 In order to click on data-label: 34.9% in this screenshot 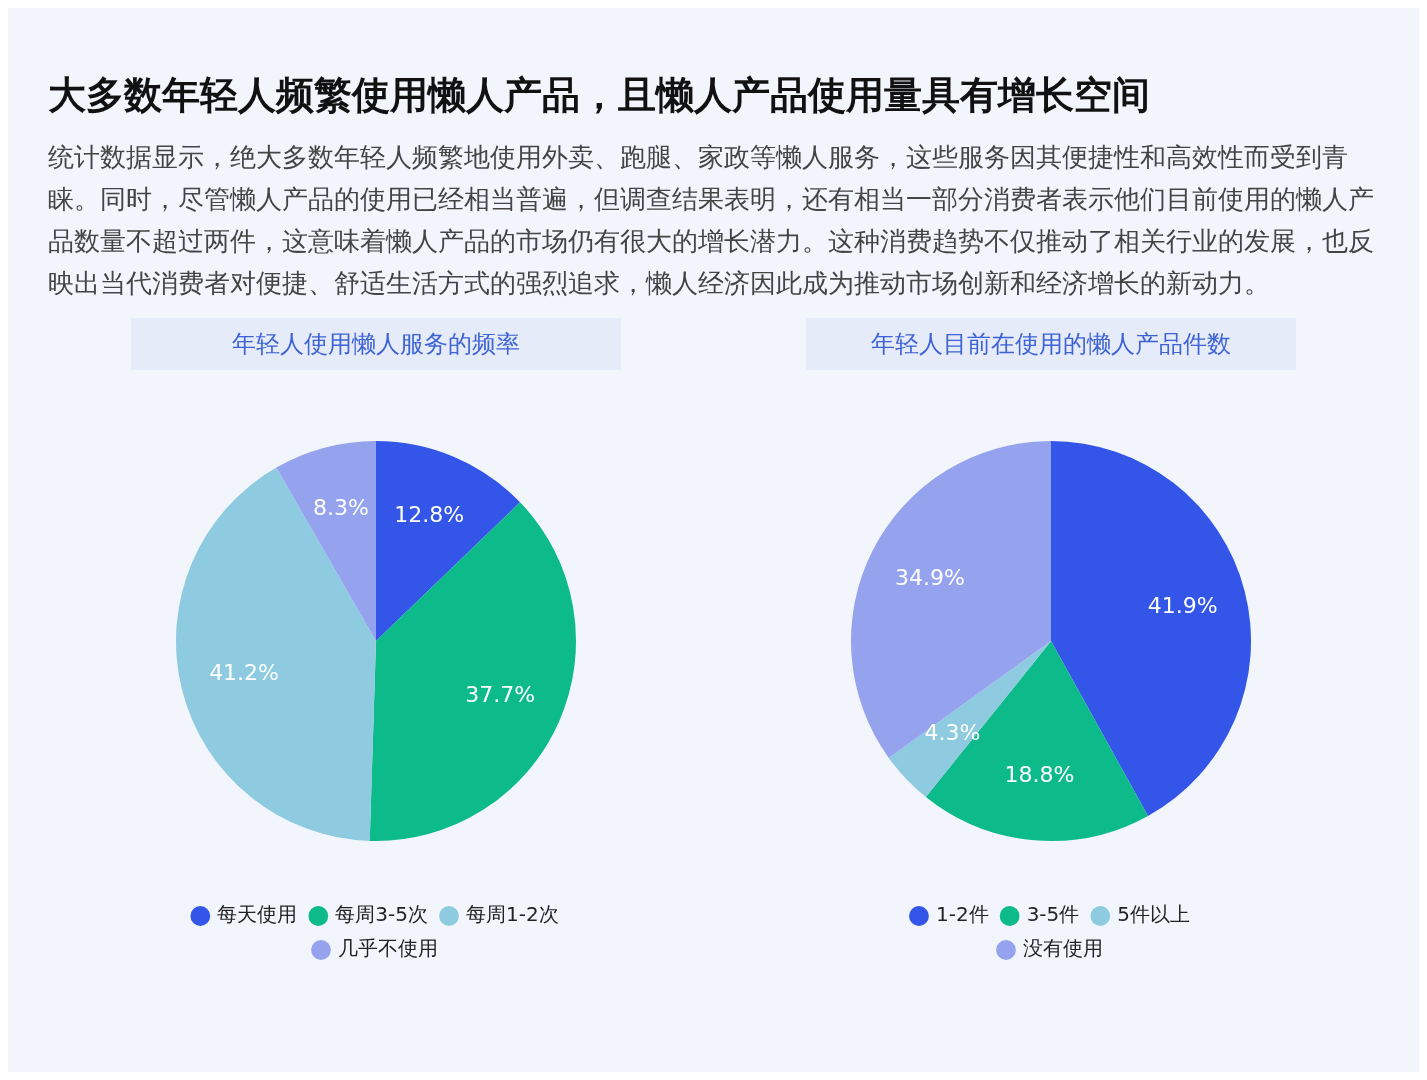, I will do `click(930, 577)`.